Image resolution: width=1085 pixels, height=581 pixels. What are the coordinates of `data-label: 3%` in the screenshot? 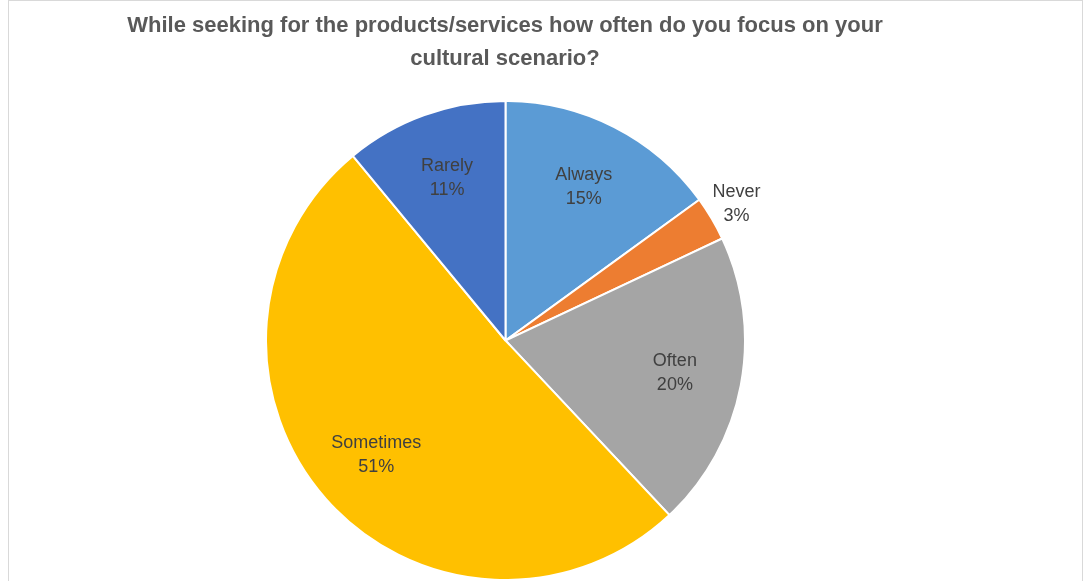 It's located at (736, 214).